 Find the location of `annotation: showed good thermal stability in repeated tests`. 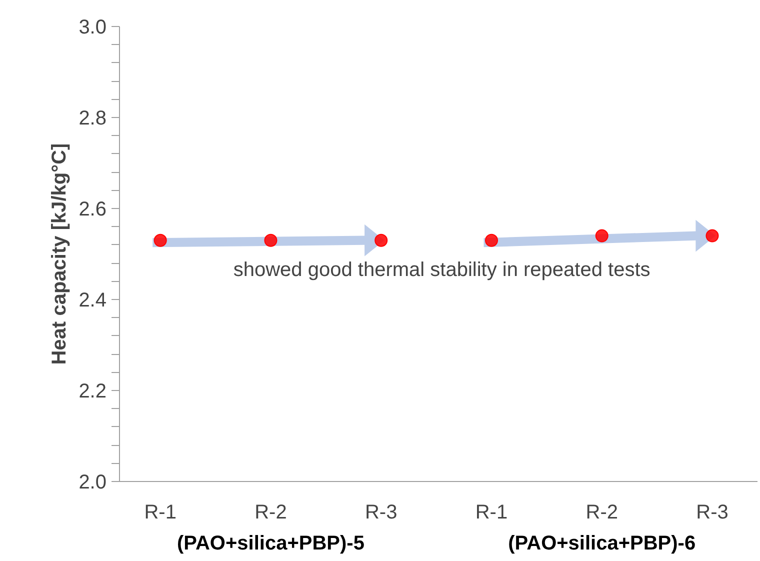

annotation: showed good thermal stability in repeated tests is located at coordinates (441, 269).